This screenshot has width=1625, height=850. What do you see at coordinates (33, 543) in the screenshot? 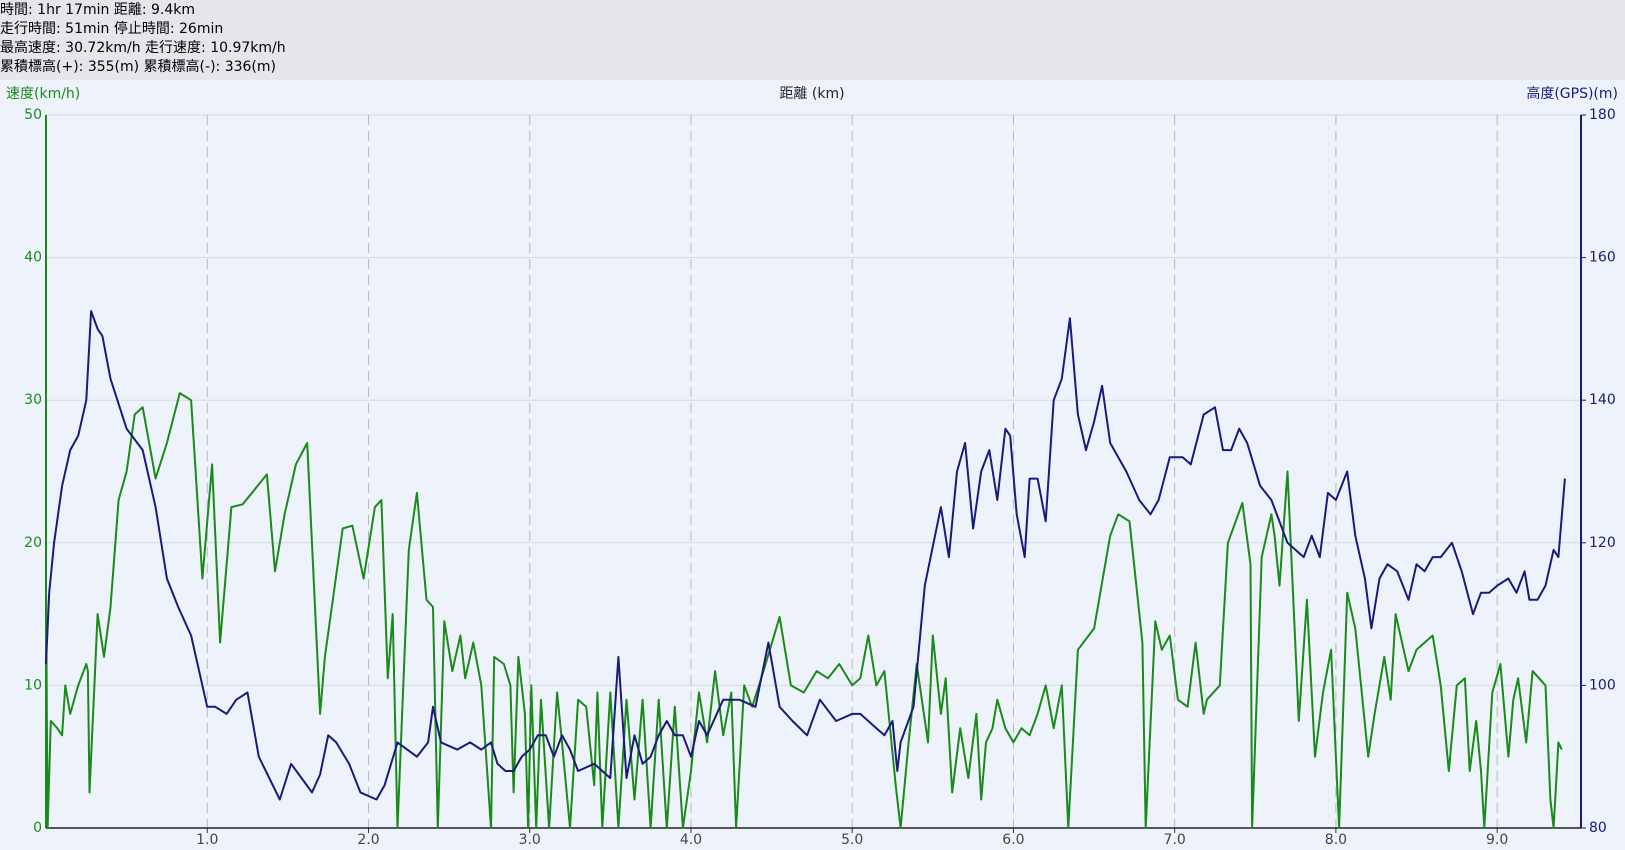
I see `y-tick-label: 20` at bounding box center [33, 543].